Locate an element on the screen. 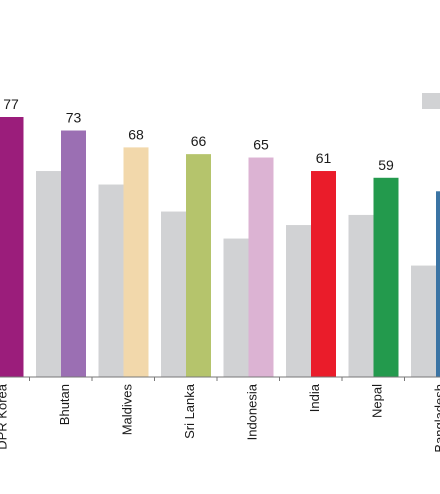 This screenshot has height=494, width=440. category-label-nepal: Nepal is located at coordinates (377, 401).